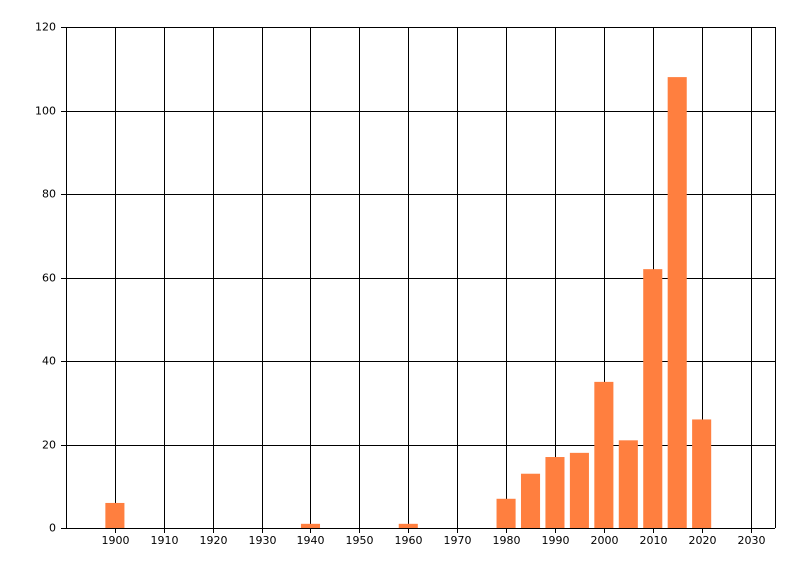 The image size is (800, 576). Describe the element at coordinates (458, 540) in the screenshot. I see `x-tick-label: 1970` at that location.